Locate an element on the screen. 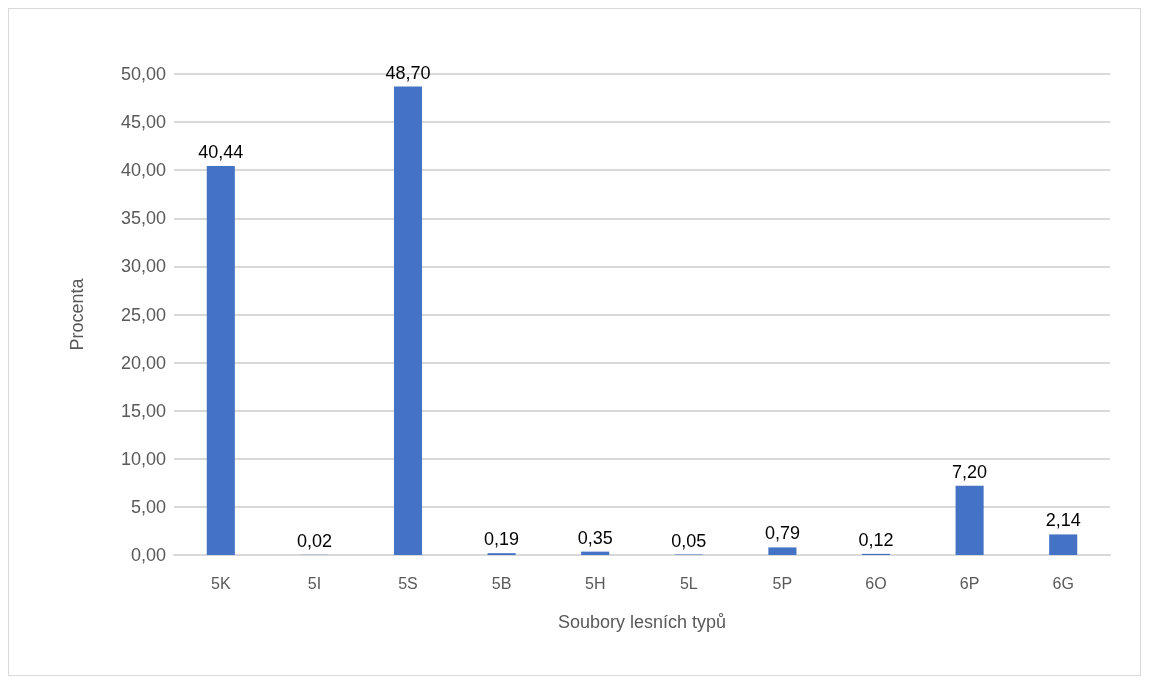  y-tick-label: 25,00 is located at coordinates (143, 314).